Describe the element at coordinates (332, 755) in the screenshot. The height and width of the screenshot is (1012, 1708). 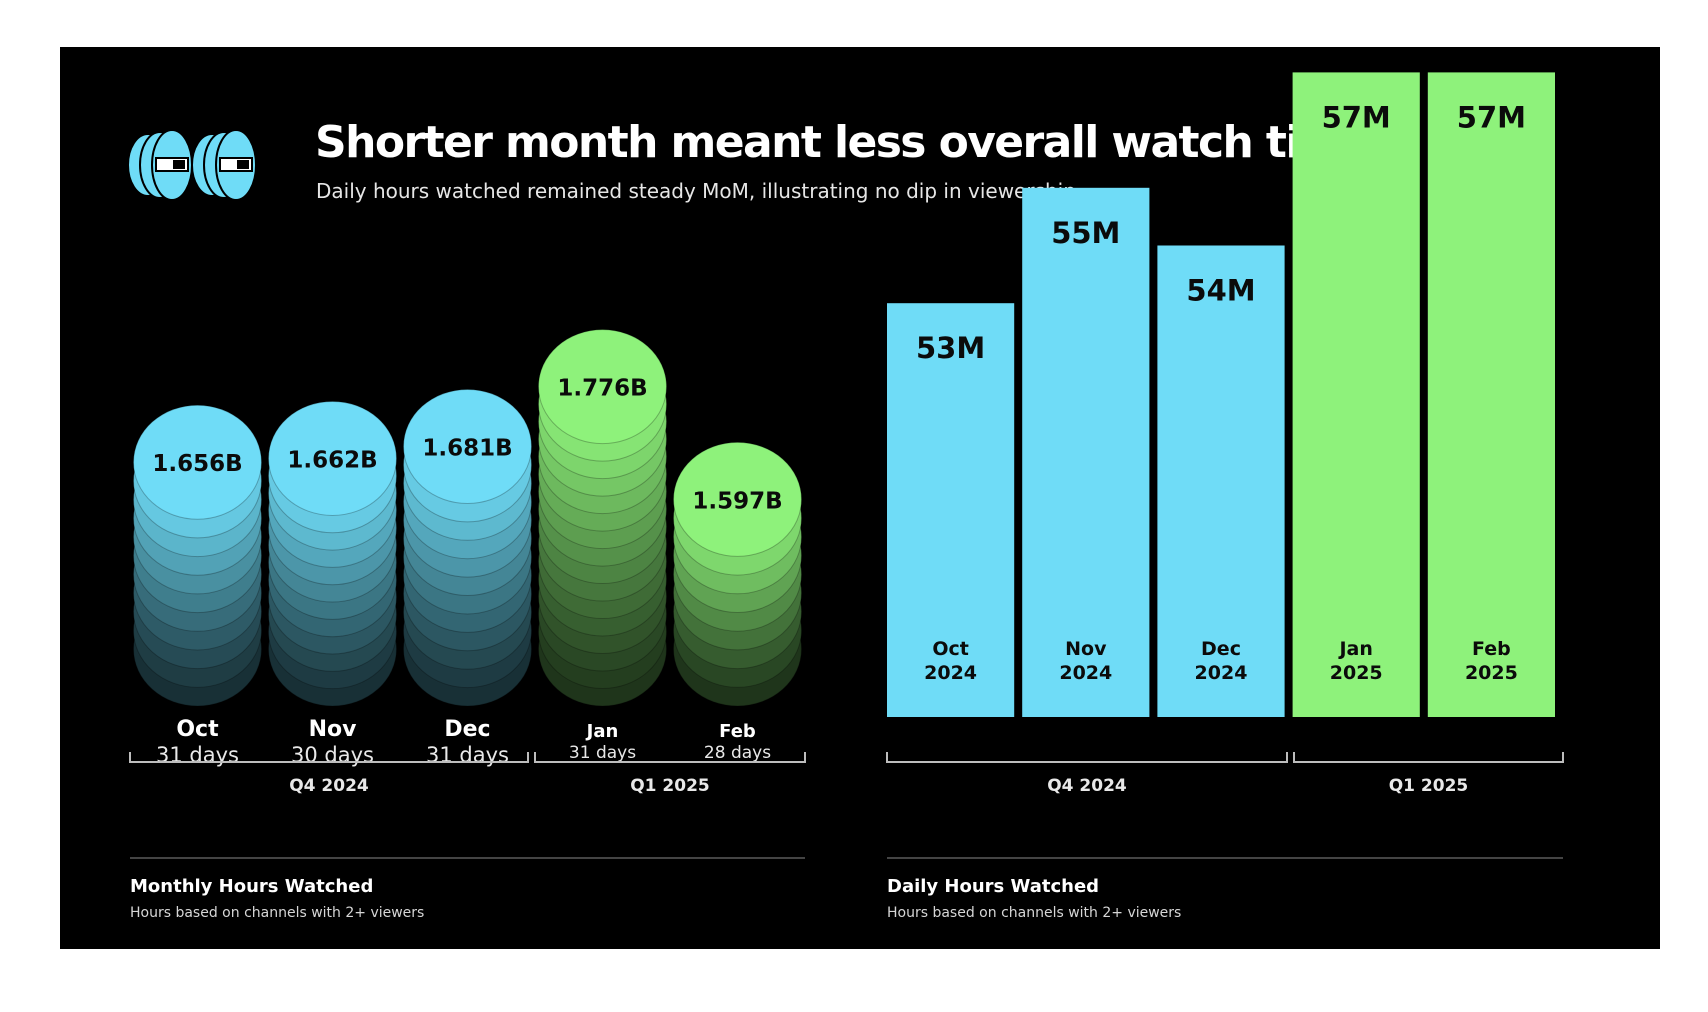
I see `days-label-nov: 30 days` at that location.